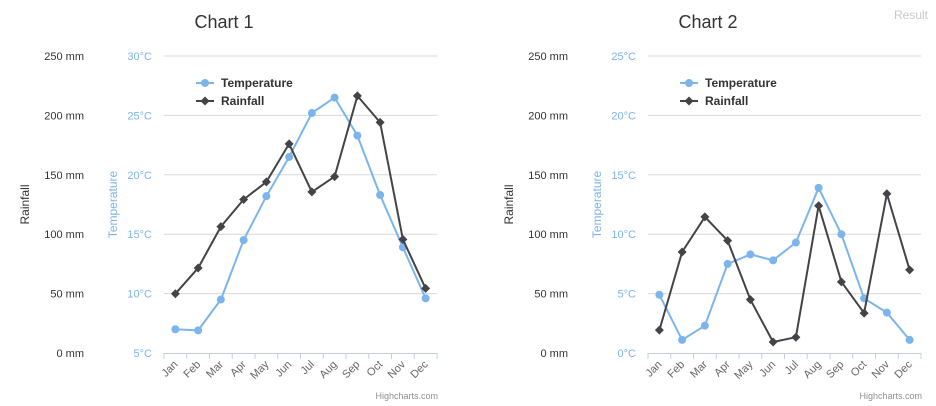 Image resolution: width=936 pixels, height=406 pixels. I want to click on temperature-tick-label: 30°C, so click(139, 57).